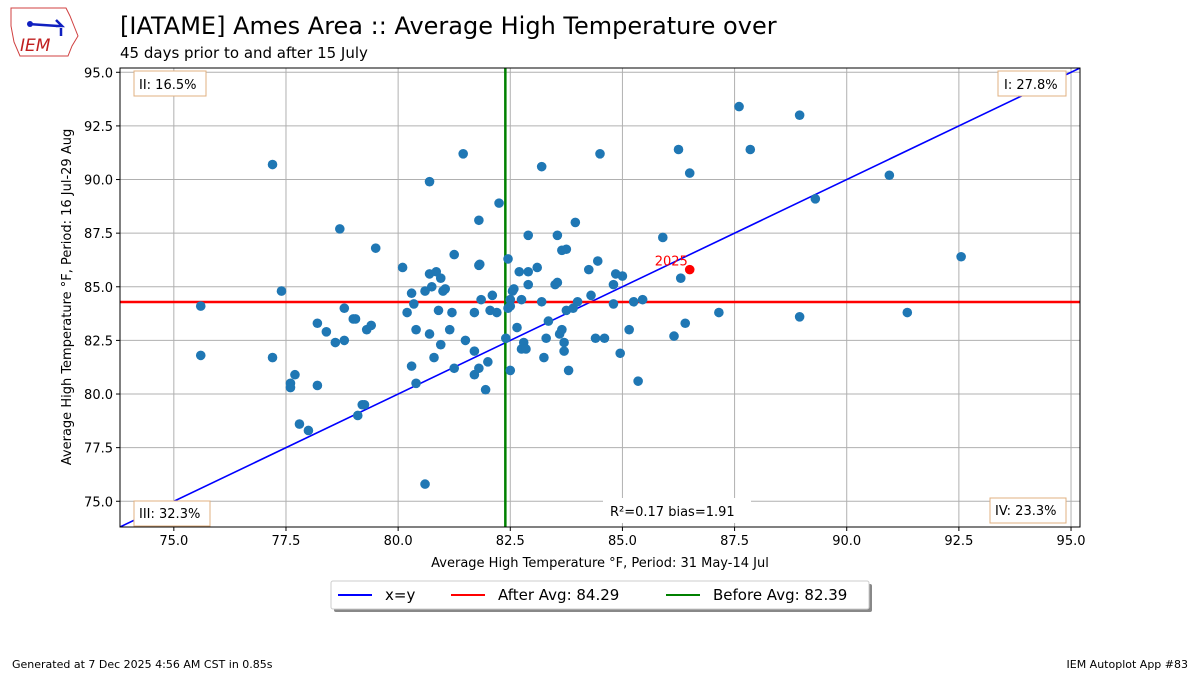 The height and width of the screenshot is (675, 1200). I want to click on x-tick-label: 90.0, so click(846, 541).